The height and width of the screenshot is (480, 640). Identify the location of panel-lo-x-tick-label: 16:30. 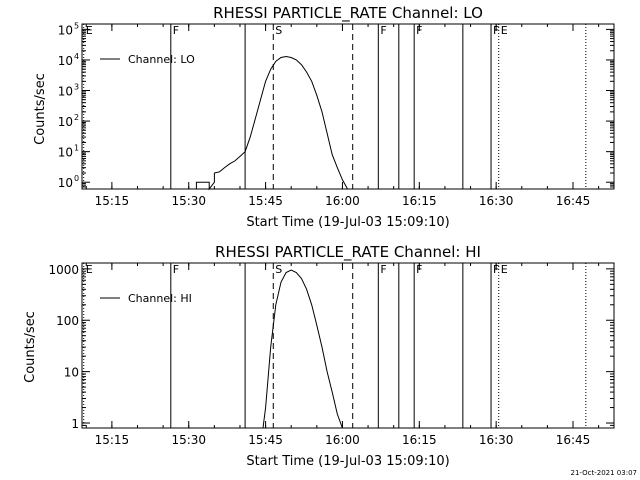
(496, 201).